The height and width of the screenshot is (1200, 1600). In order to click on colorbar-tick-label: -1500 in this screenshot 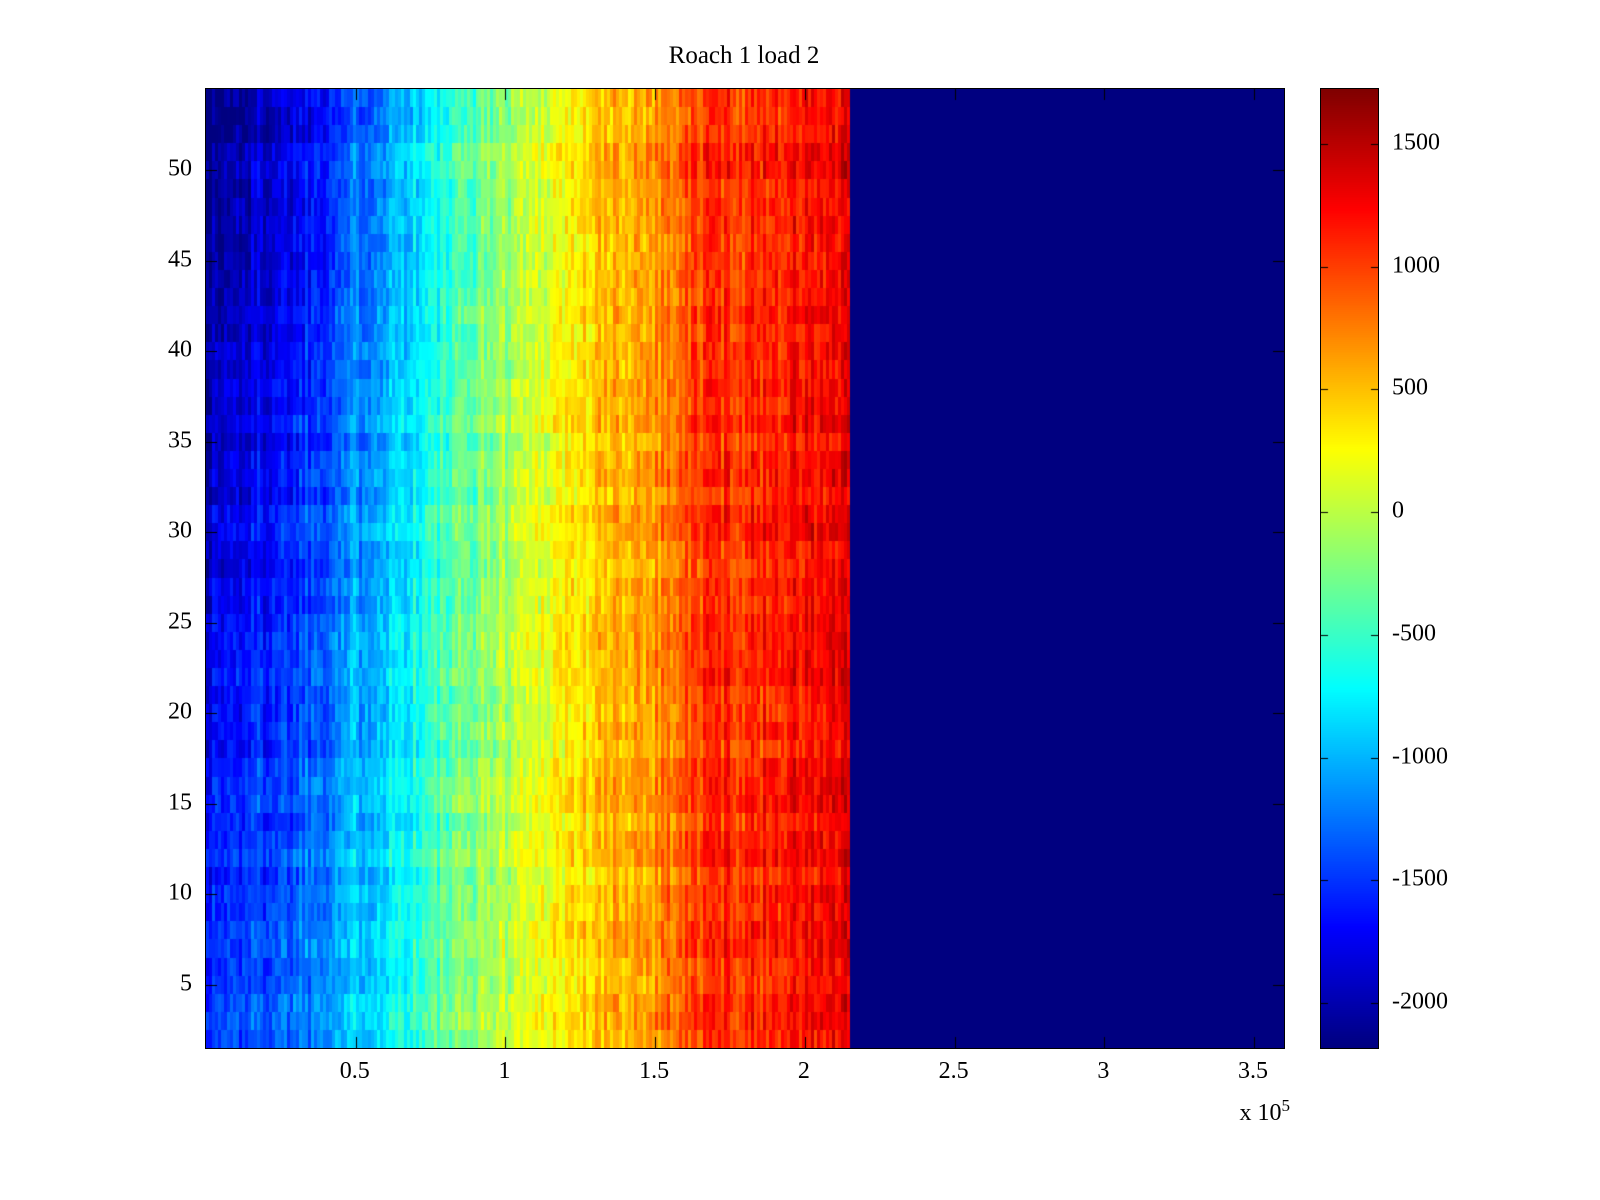, I will do `click(1420, 878)`.